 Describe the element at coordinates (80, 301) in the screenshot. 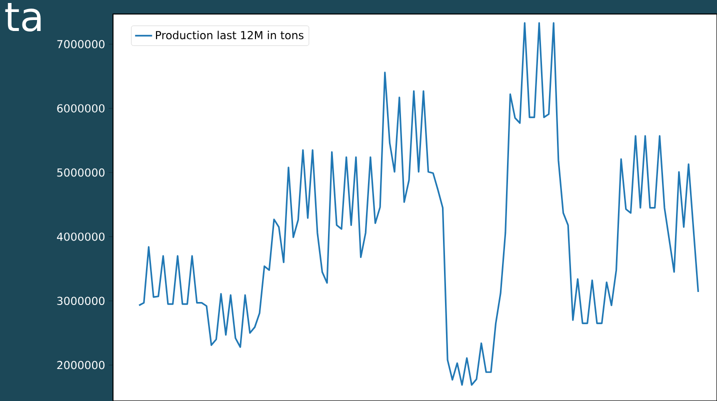

I see `y-tick-label: 3000000` at that location.